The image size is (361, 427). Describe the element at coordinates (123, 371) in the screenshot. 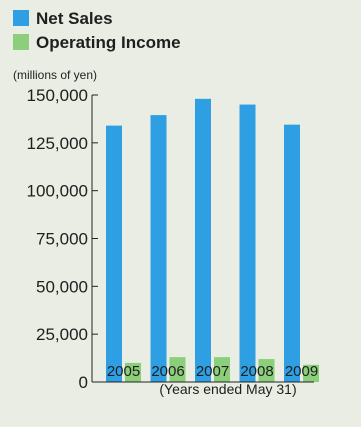

I see `x-tick-label-2005: 2005` at that location.